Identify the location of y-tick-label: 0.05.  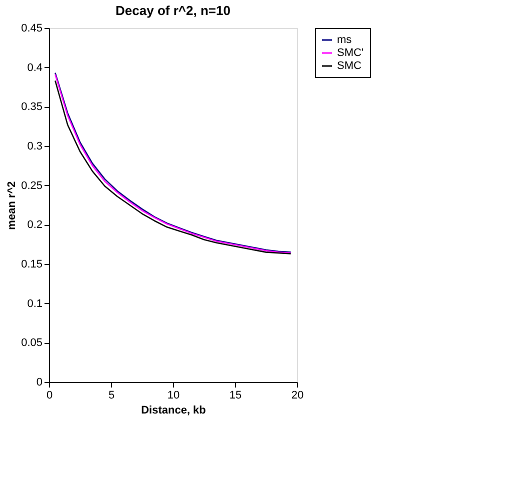
(31, 343).